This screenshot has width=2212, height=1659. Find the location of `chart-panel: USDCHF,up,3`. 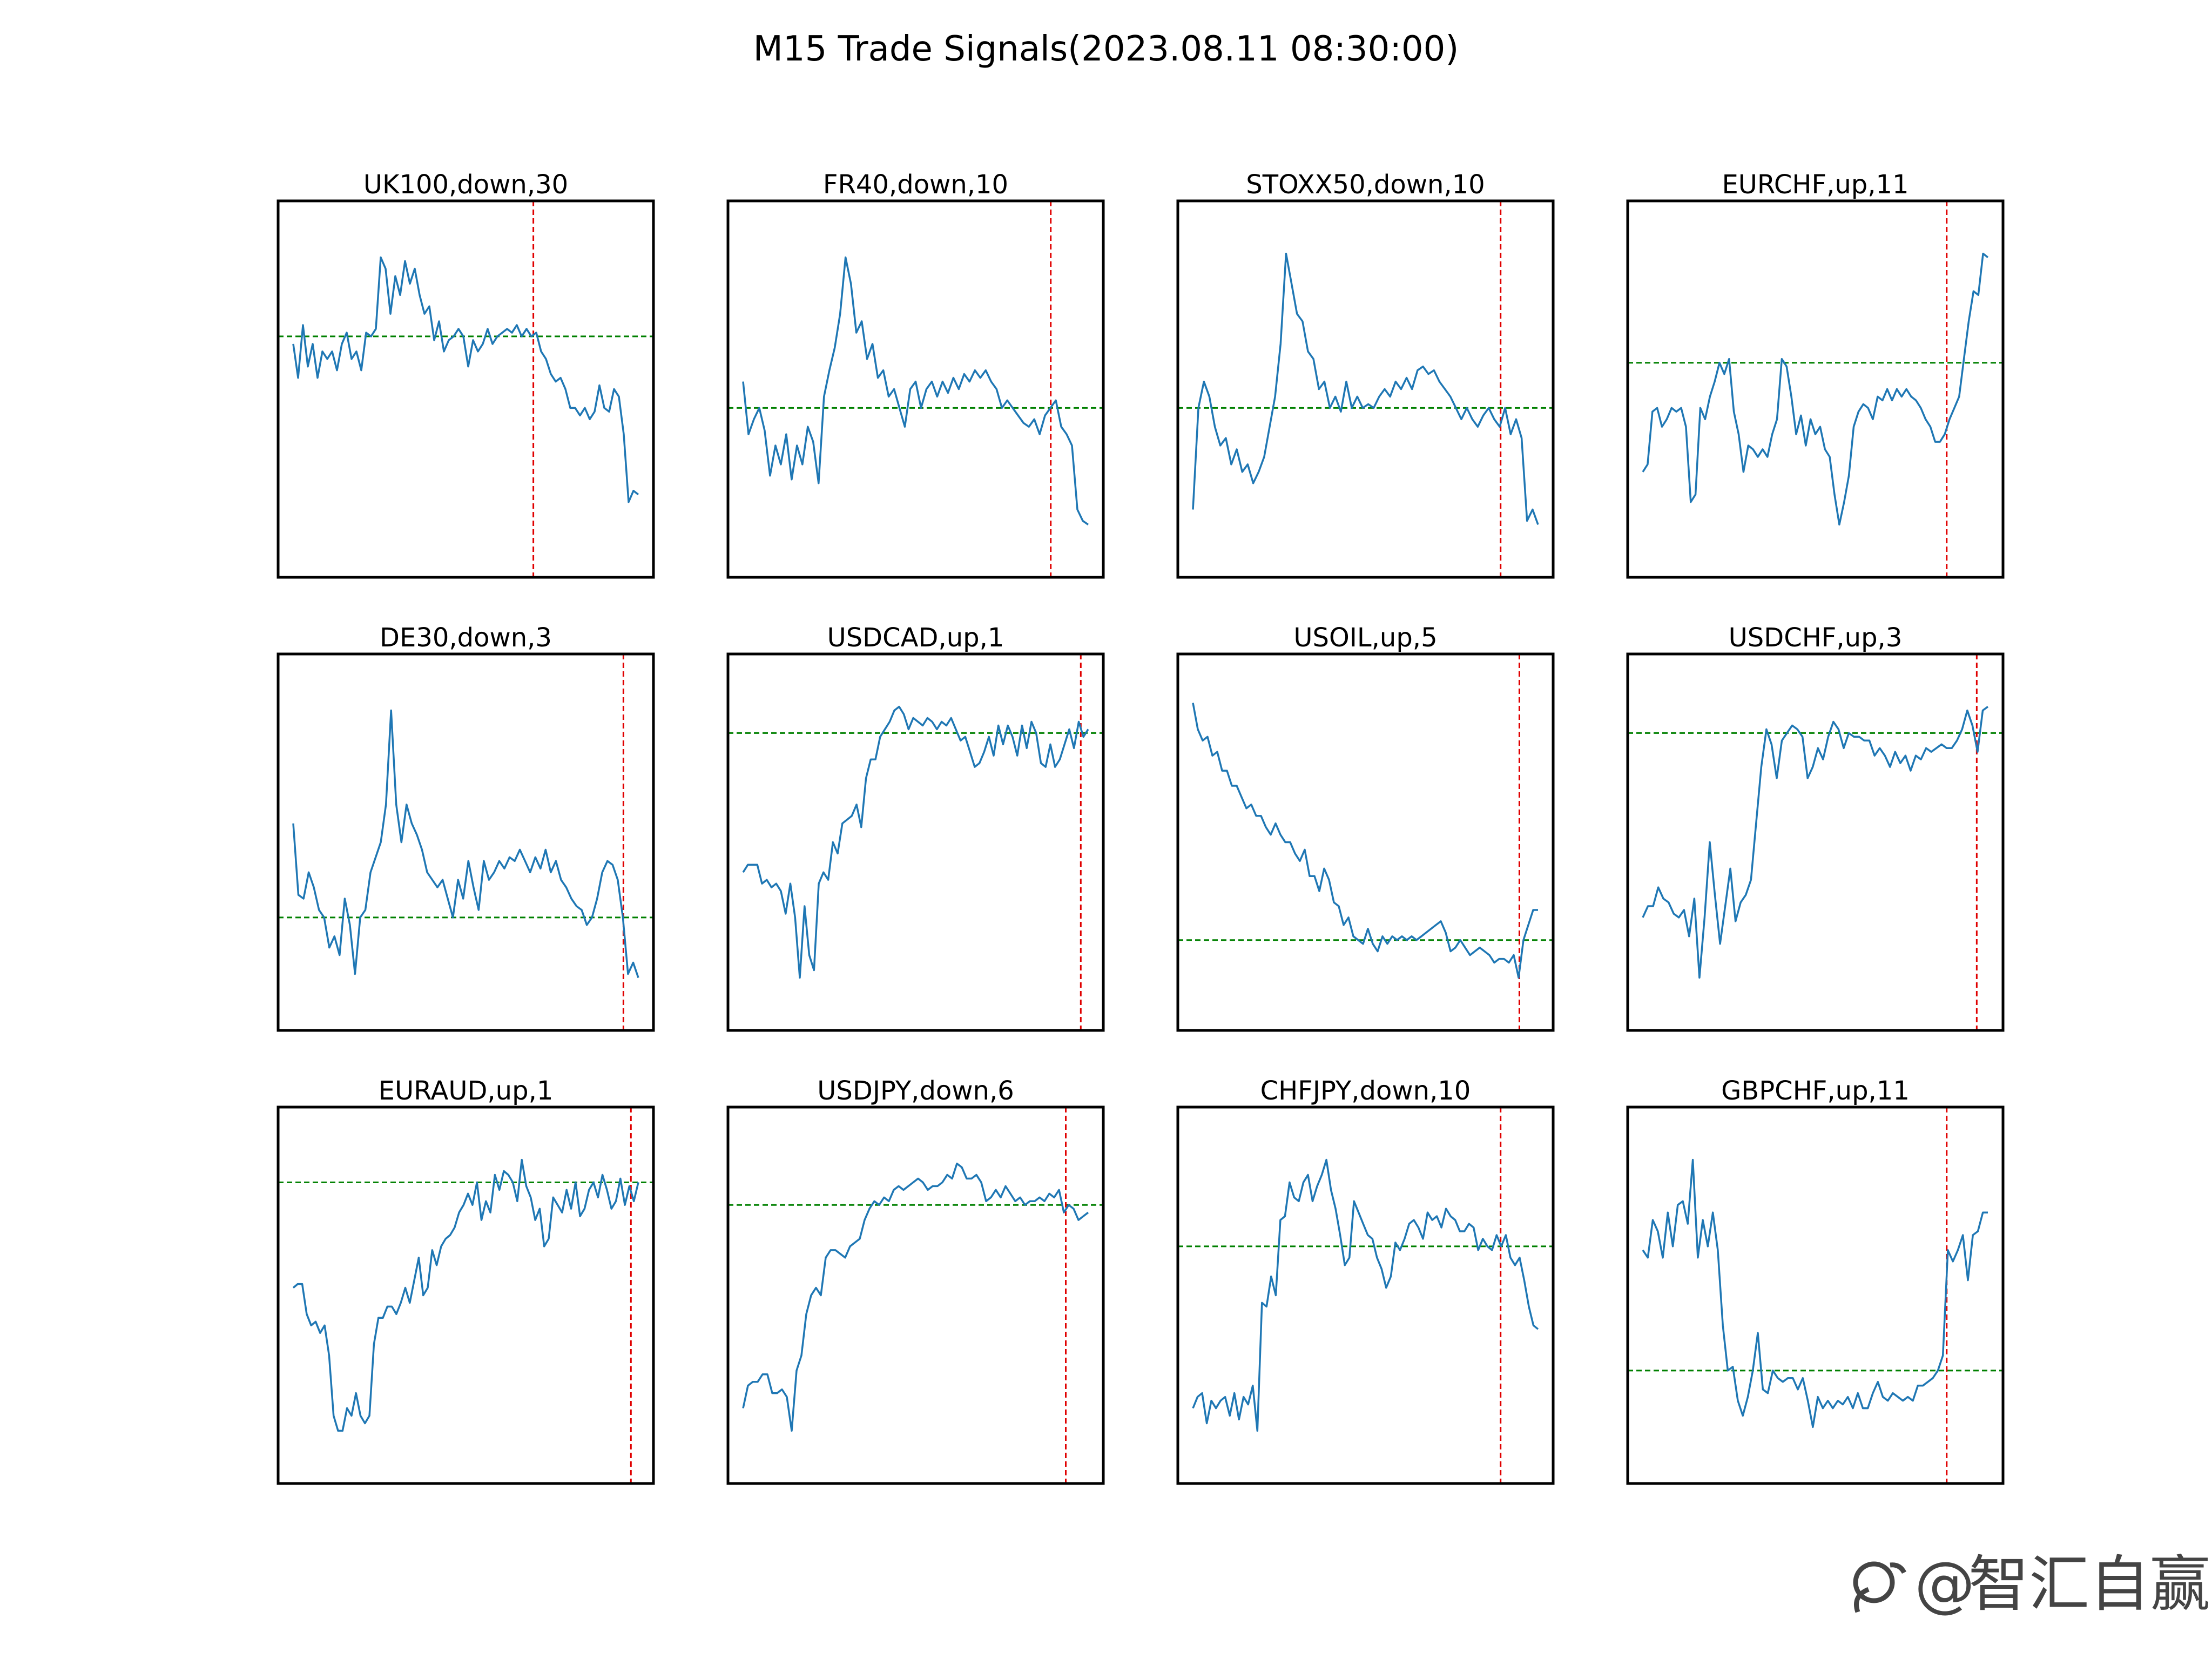

chart-panel: USDCHF,up,3 is located at coordinates (1815, 827).